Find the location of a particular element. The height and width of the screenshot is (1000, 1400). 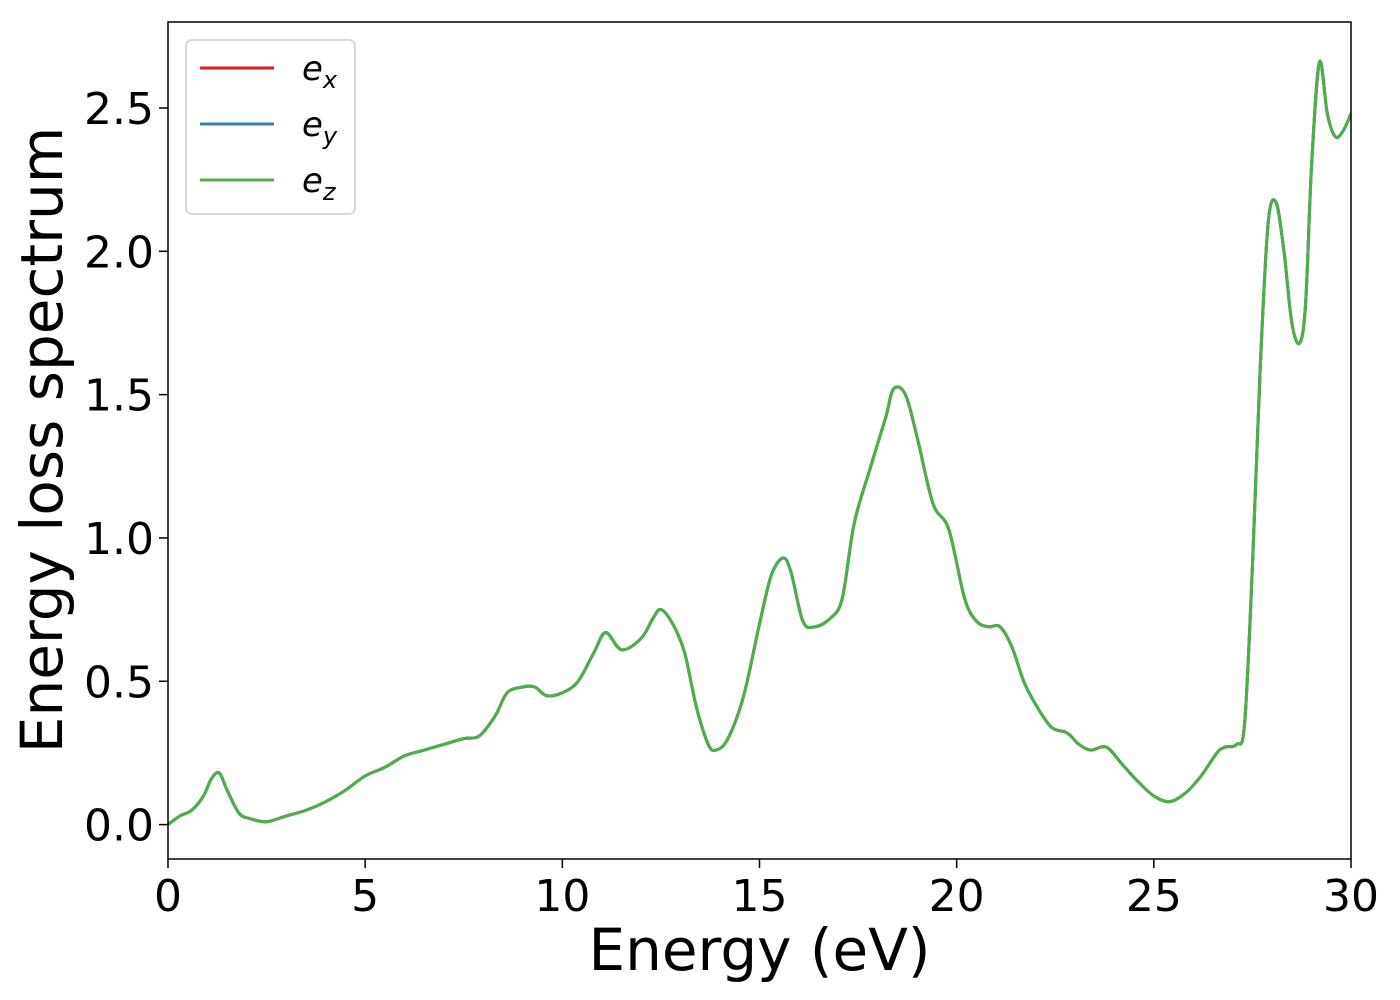

legend: ex ey ez is located at coordinates (270, 127).